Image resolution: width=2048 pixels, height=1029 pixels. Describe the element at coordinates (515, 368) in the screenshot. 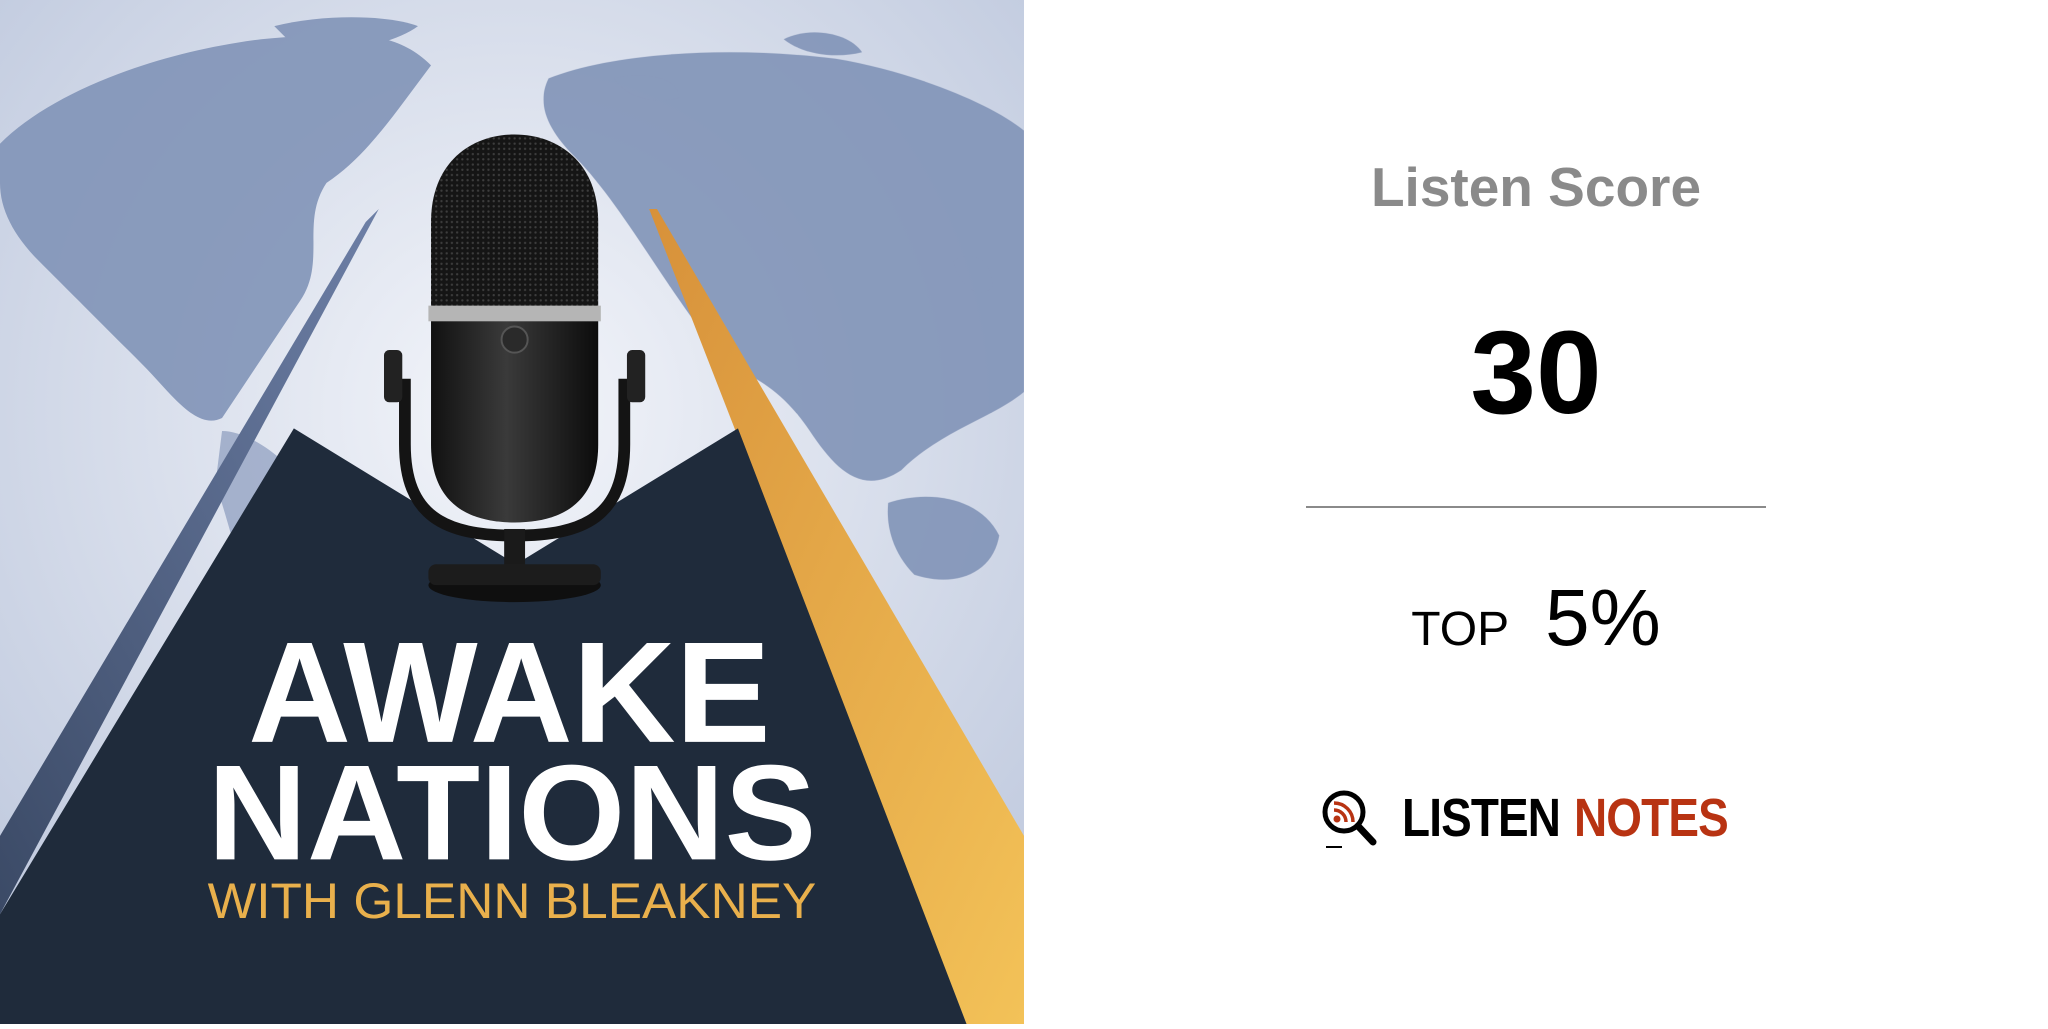

I see `microphone-icon` at that location.